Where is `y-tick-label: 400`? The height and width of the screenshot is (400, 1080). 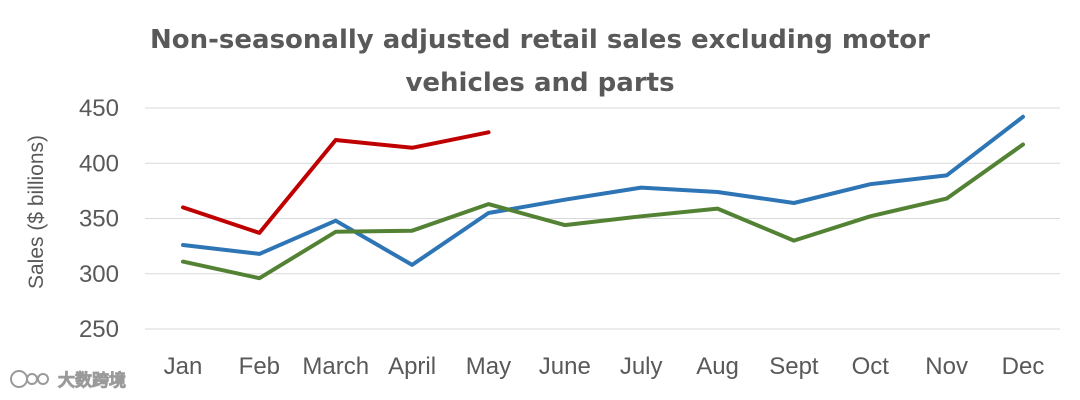 y-tick-label: 400 is located at coordinates (99, 163).